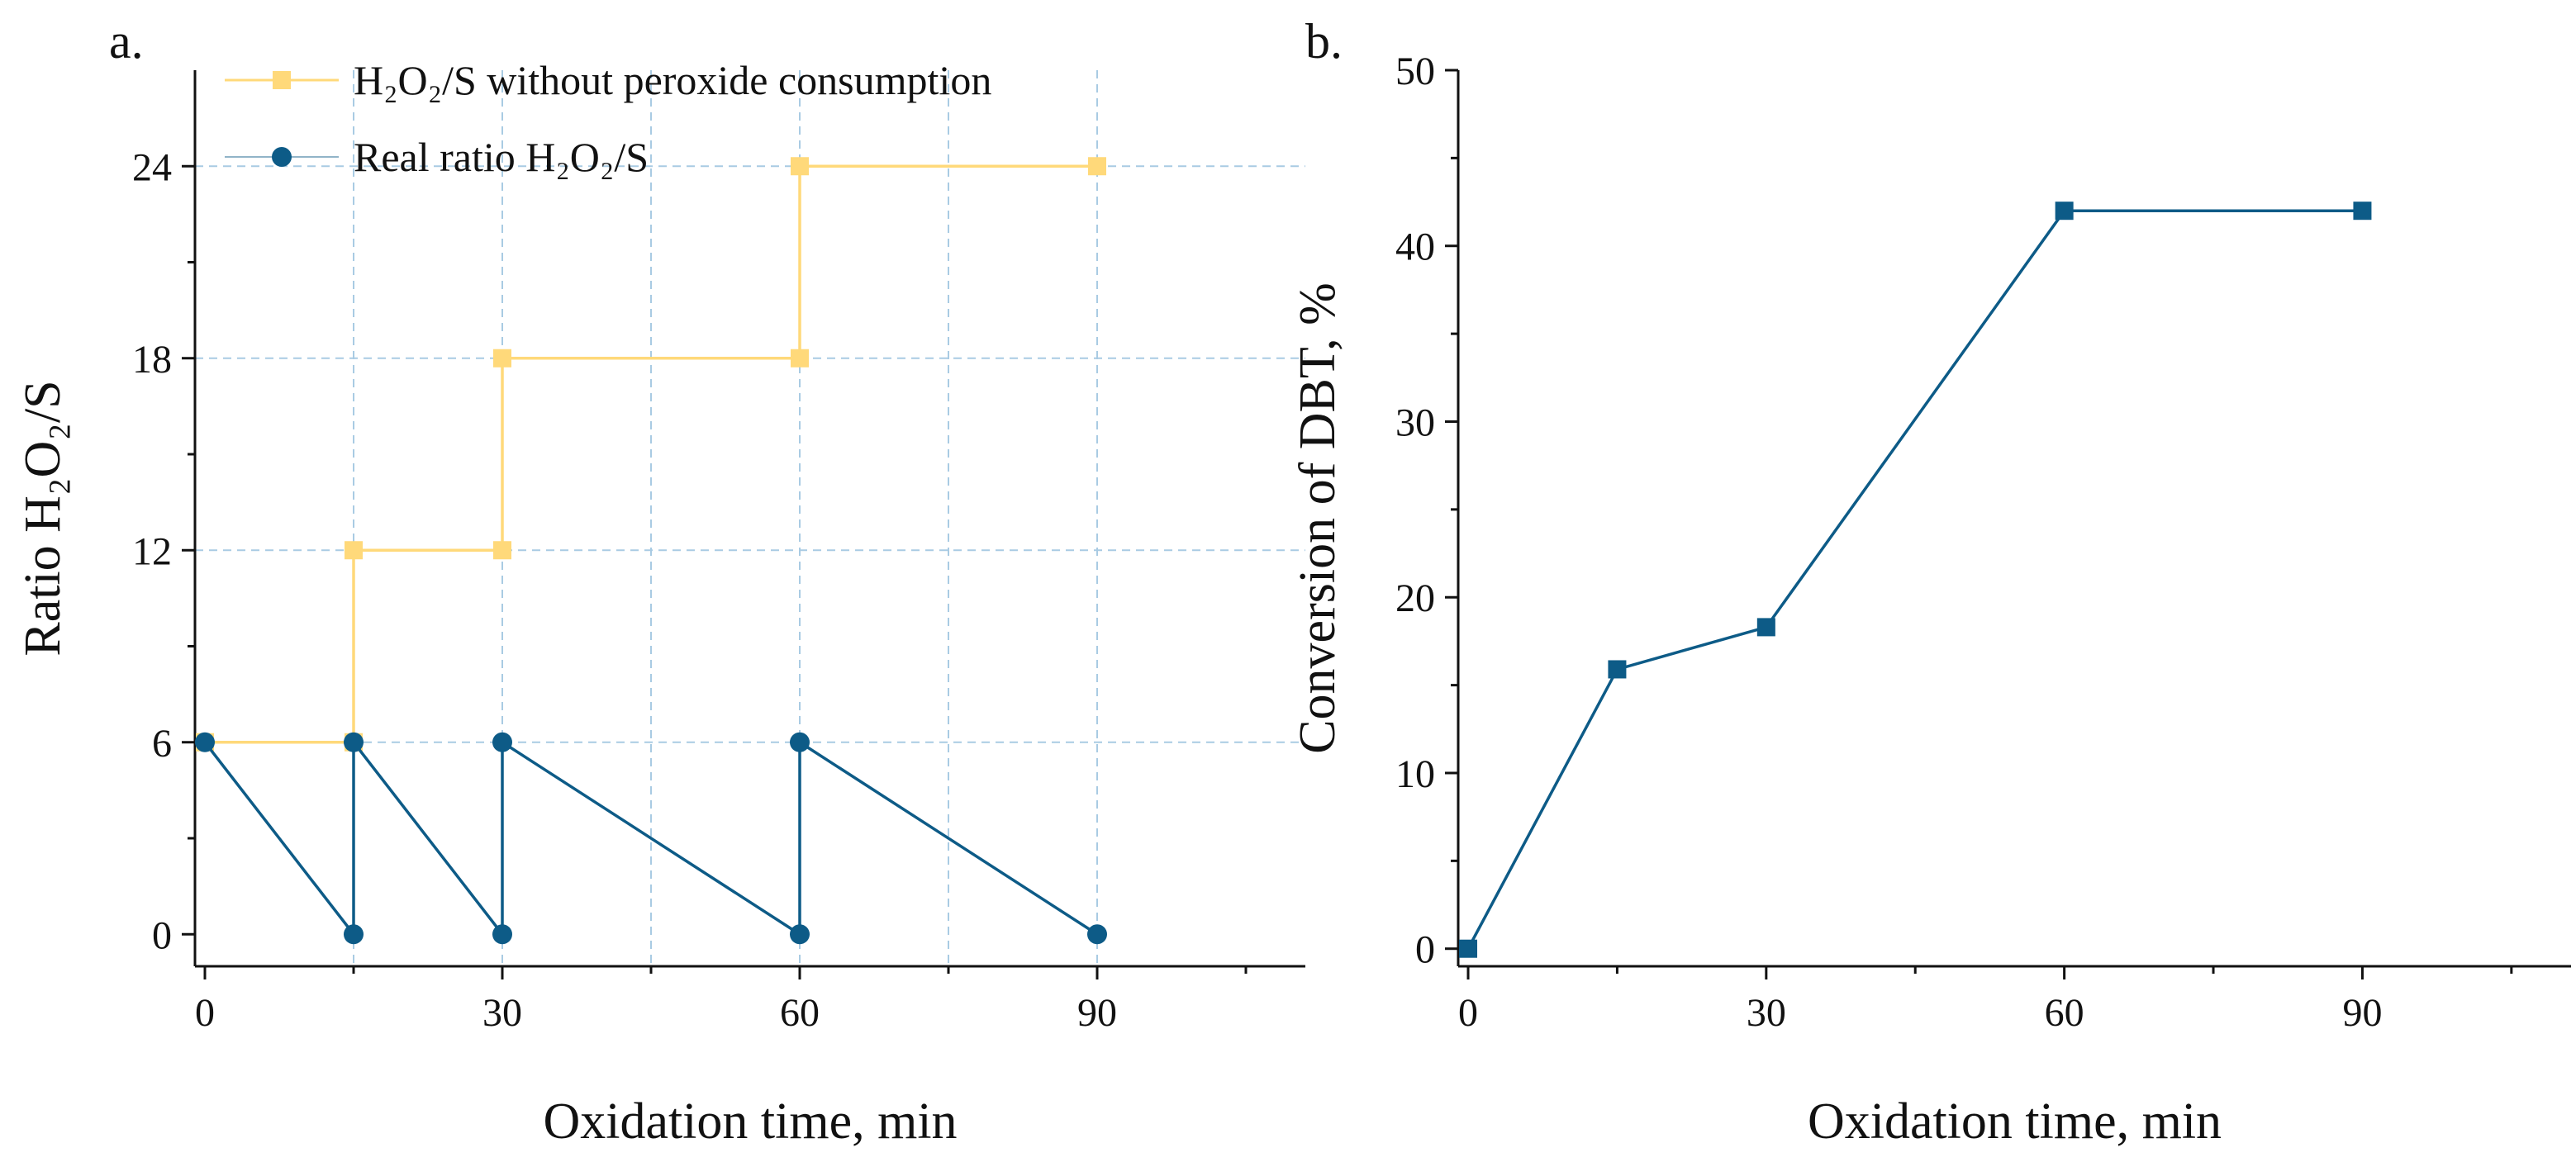 Image resolution: width=2576 pixels, height=1162 pixels. What do you see at coordinates (1318, 518) in the screenshot?
I see `y-axis-title: Conversion of DBT, %` at bounding box center [1318, 518].